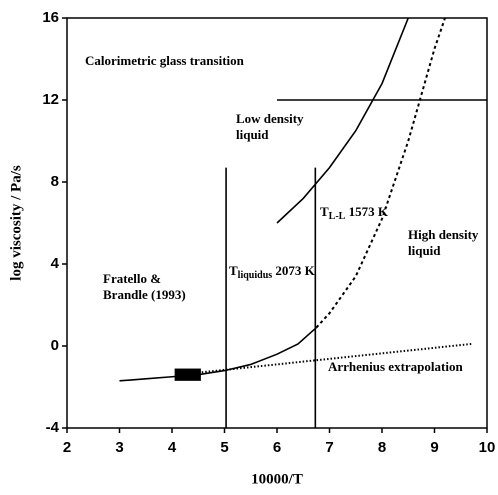 Image resolution: width=498 pixels, height=495 pixels. What do you see at coordinates (277, 447) in the screenshot?
I see `x-tick-label: 6` at bounding box center [277, 447].